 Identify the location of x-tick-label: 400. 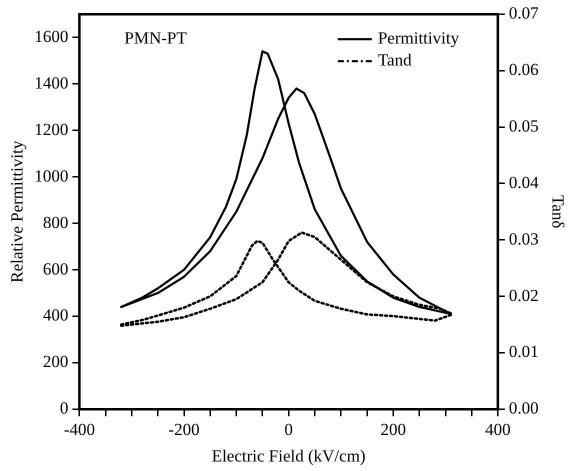
(498, 429).